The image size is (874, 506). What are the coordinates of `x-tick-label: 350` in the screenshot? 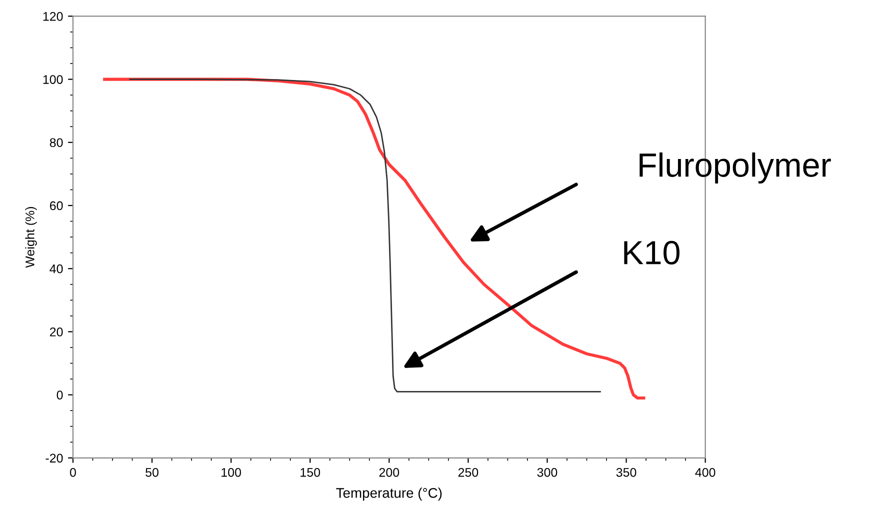 It's located at (626, 472).